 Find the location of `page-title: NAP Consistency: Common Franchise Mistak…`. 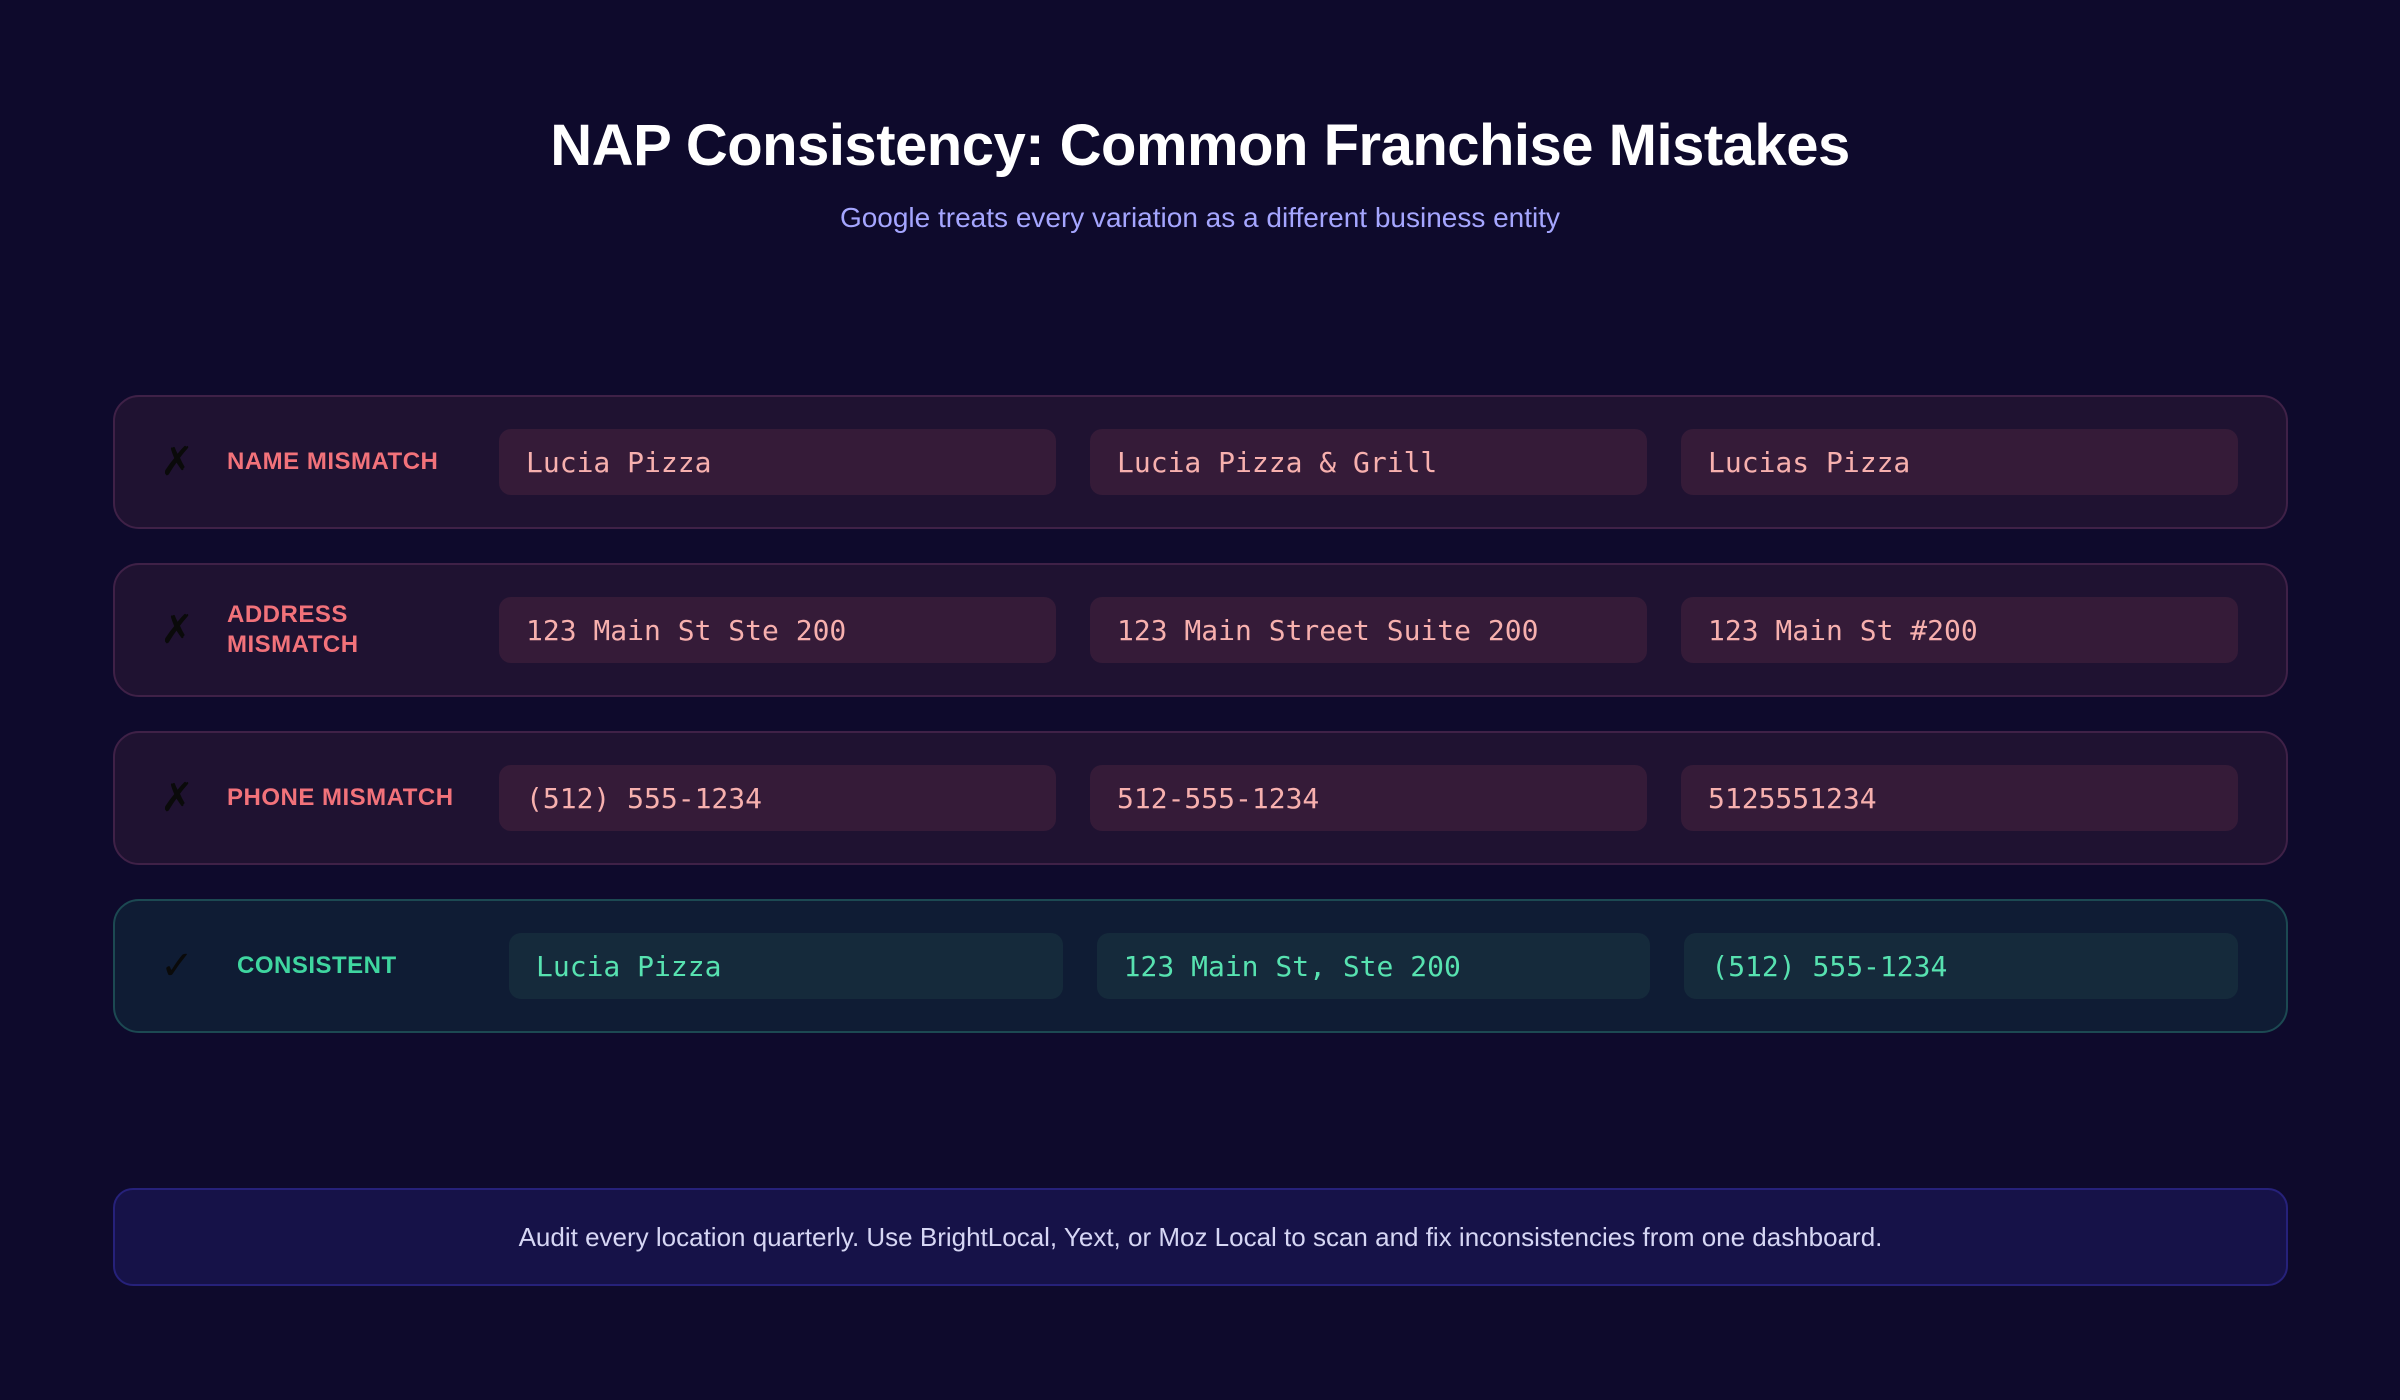

page-title: NAP Consistency: Common Franchise Mistak… is located at coordinates (1200, 145).